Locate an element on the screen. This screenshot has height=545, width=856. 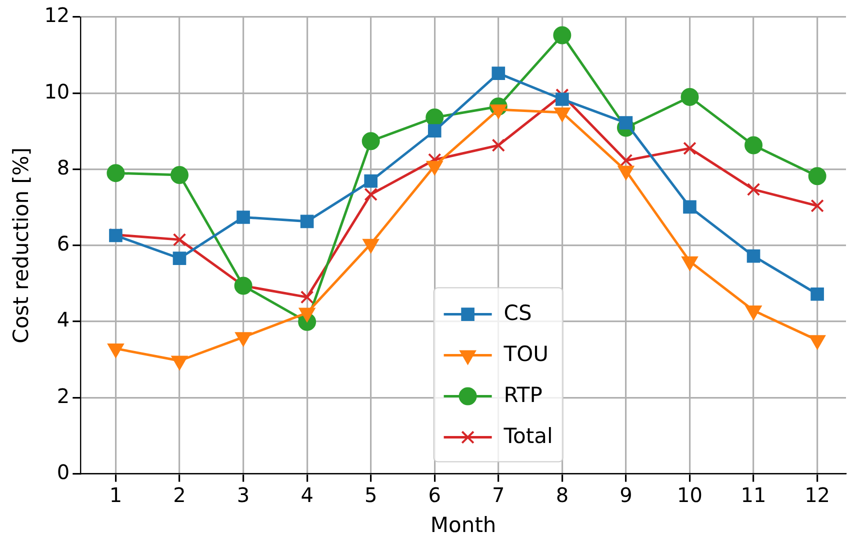
y-tick-label: 8 is located at coordinates (63, 167).